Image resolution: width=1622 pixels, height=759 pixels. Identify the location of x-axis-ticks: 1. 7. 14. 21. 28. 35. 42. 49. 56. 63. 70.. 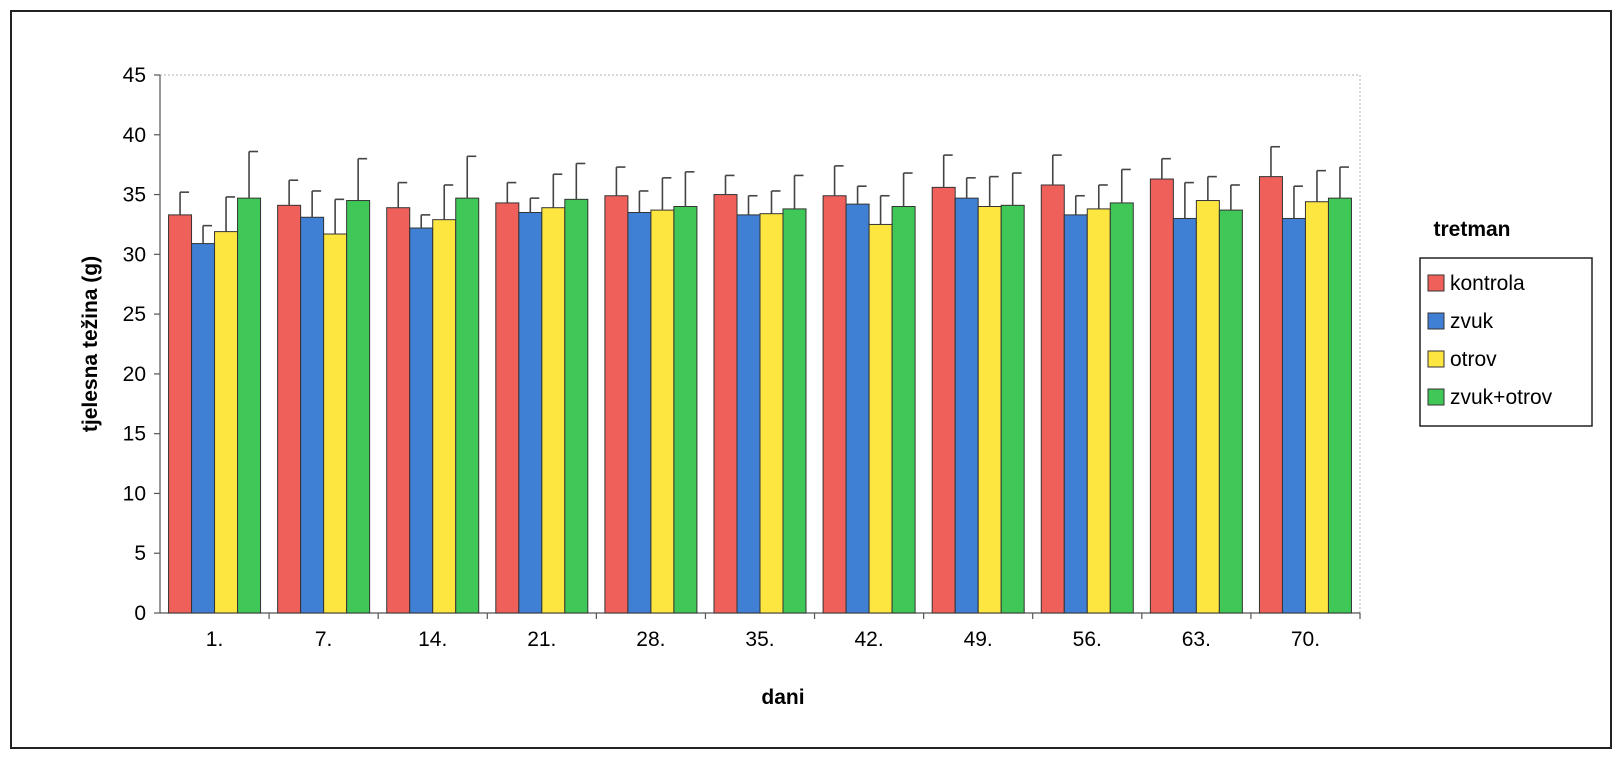
(783, 632).